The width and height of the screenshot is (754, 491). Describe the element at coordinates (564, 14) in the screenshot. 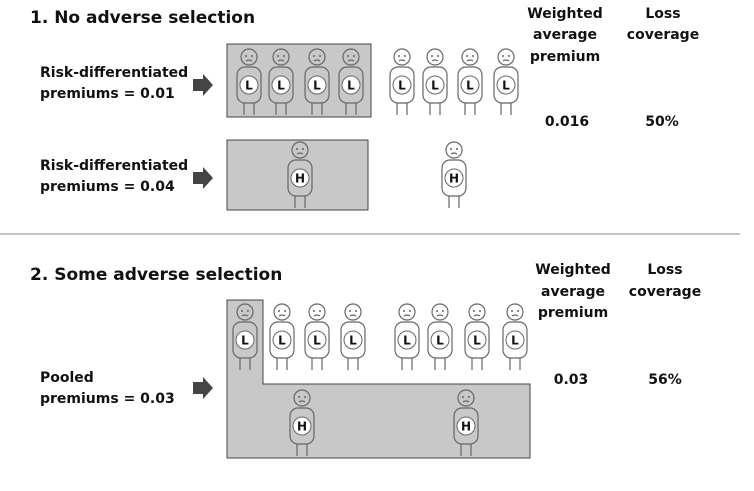

I see `column-header: Weighted` at that location.